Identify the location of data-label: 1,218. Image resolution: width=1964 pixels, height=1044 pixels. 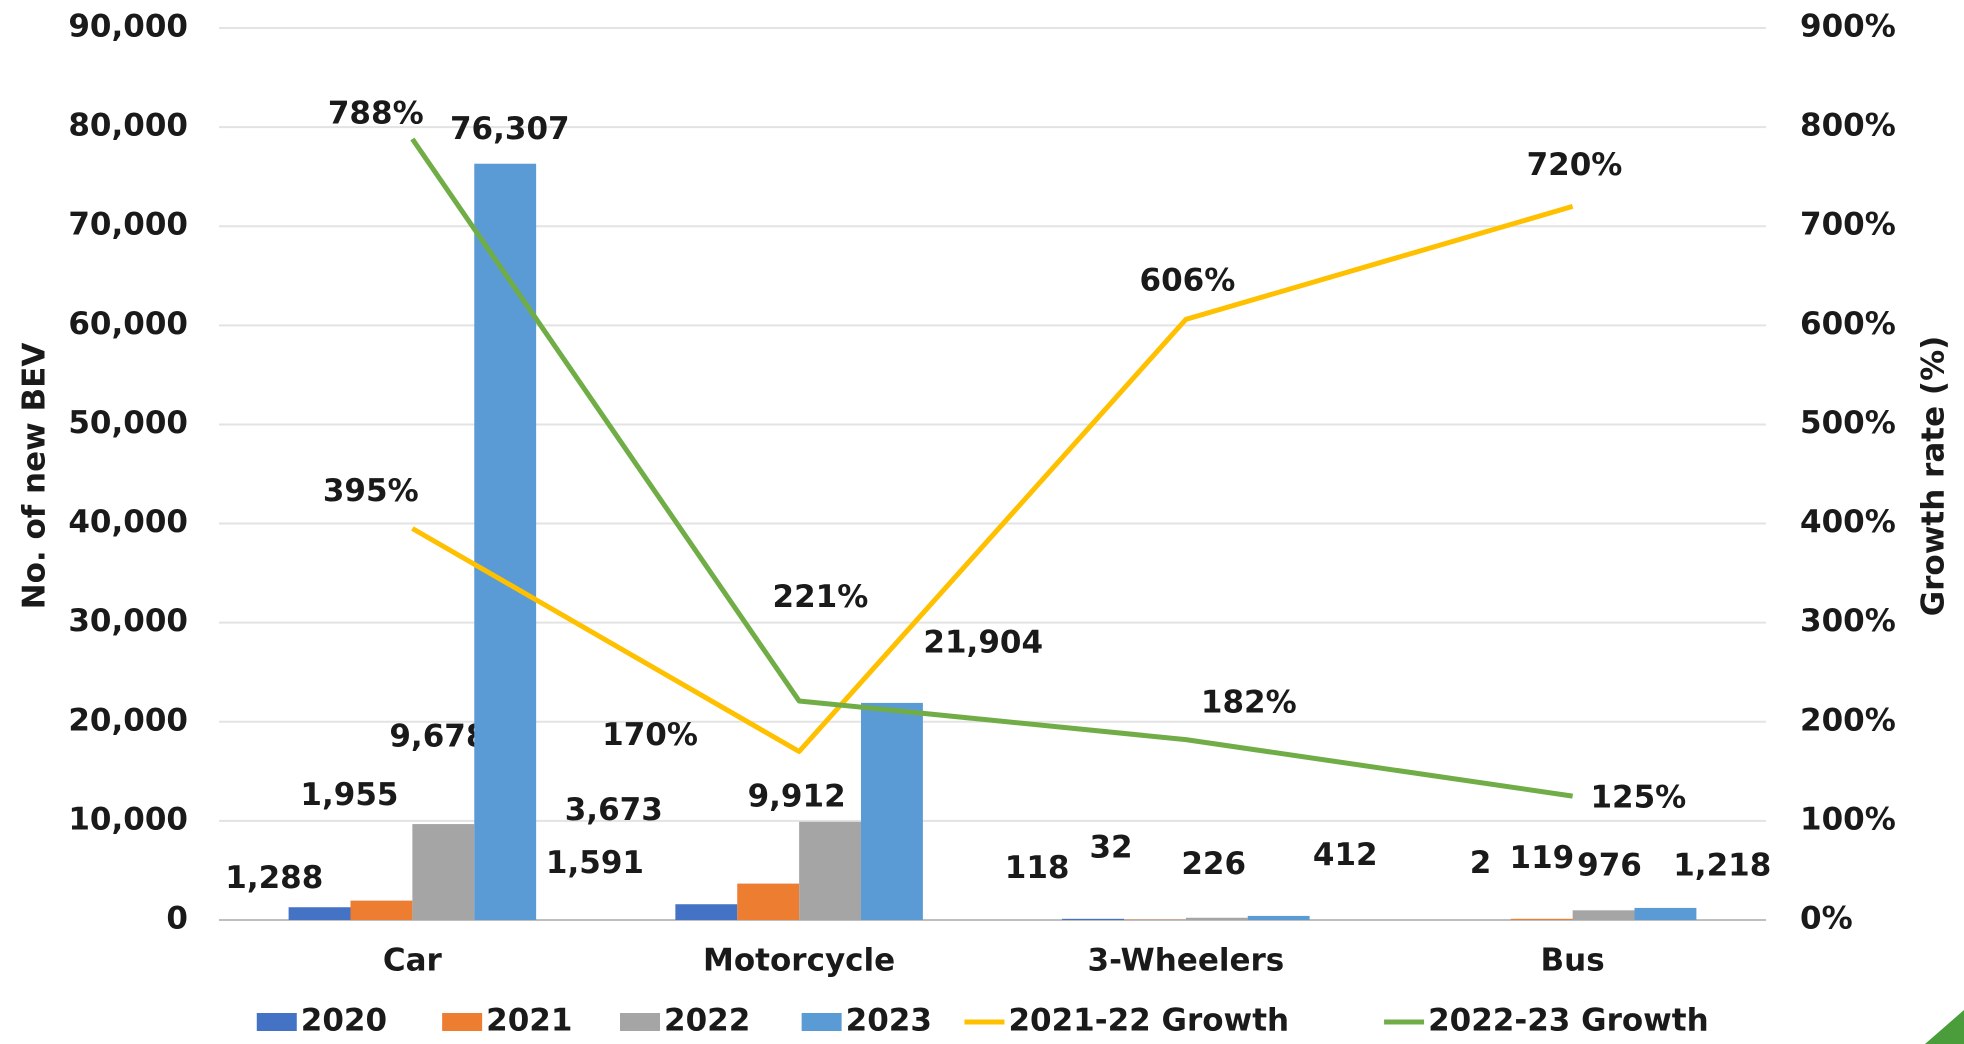
(1722, 865).